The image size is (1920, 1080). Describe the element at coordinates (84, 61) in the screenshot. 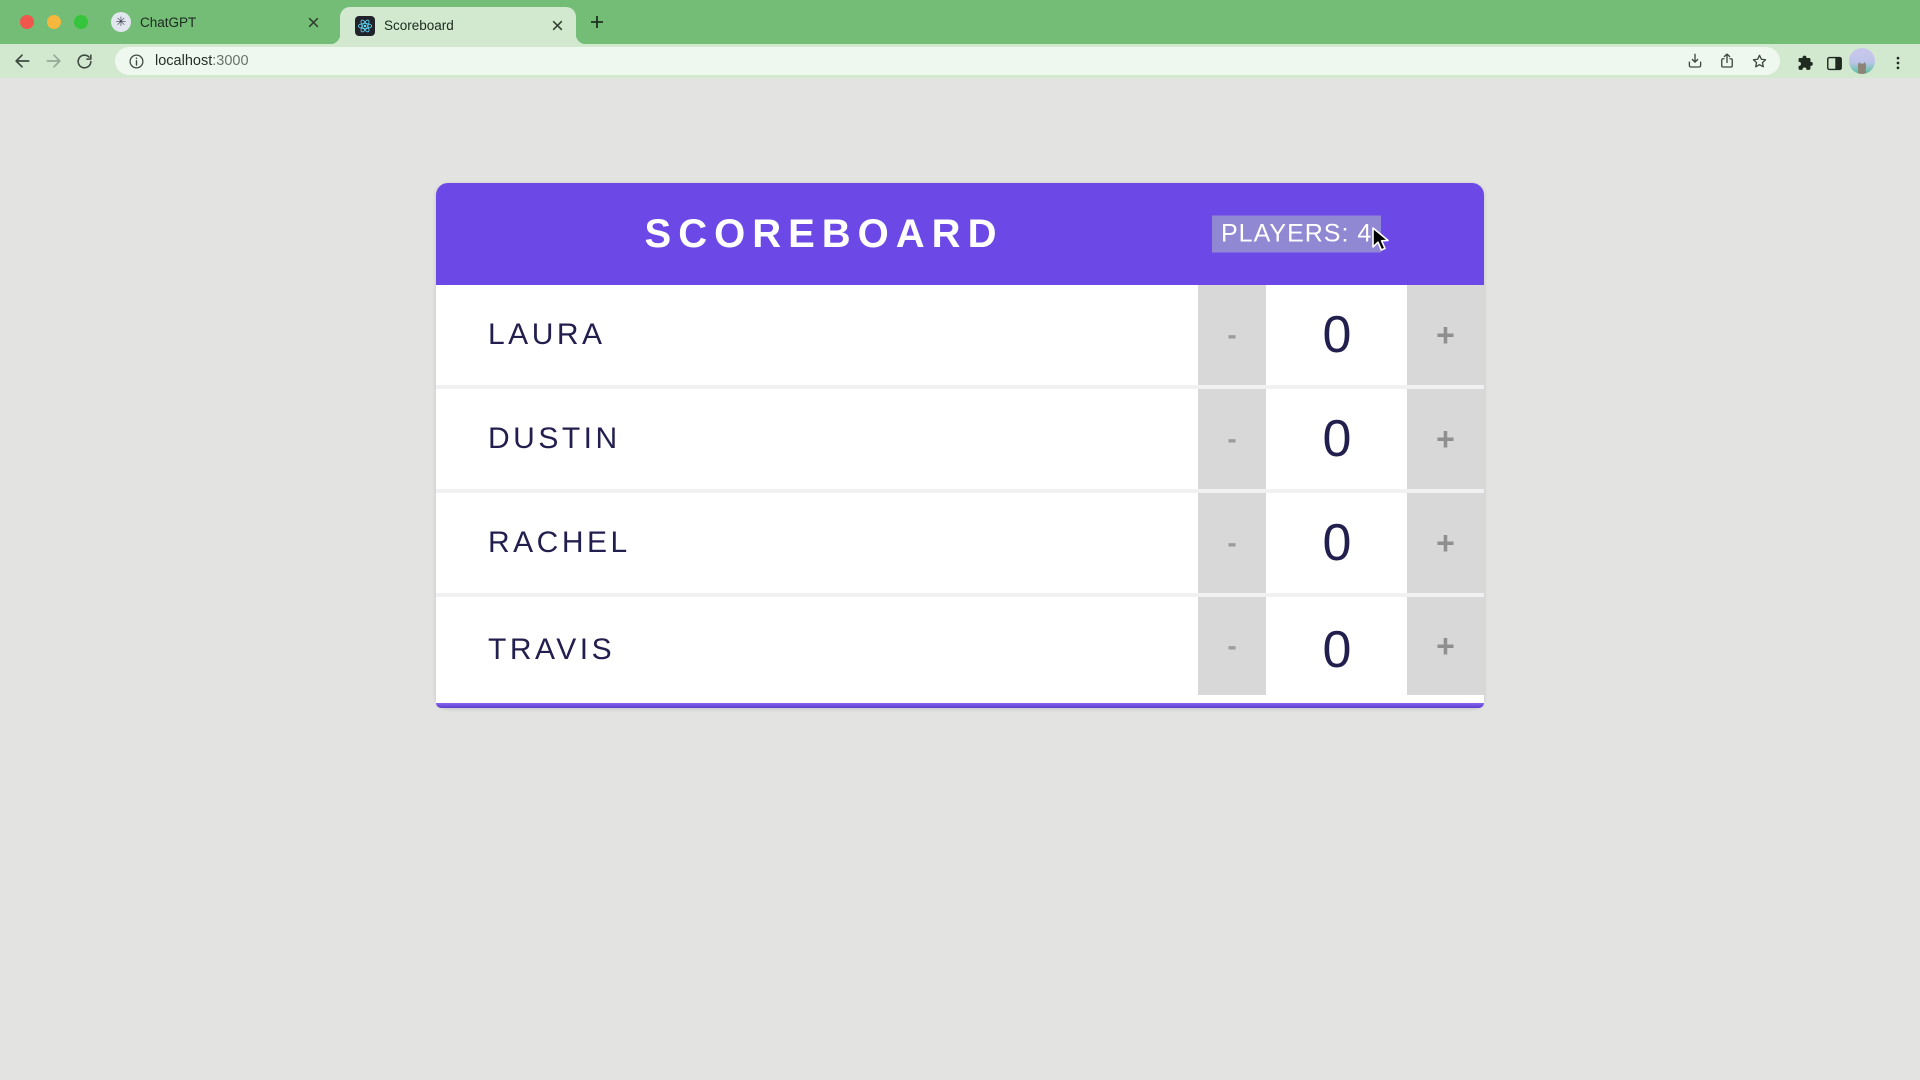

I see `reload-icon` at that location.